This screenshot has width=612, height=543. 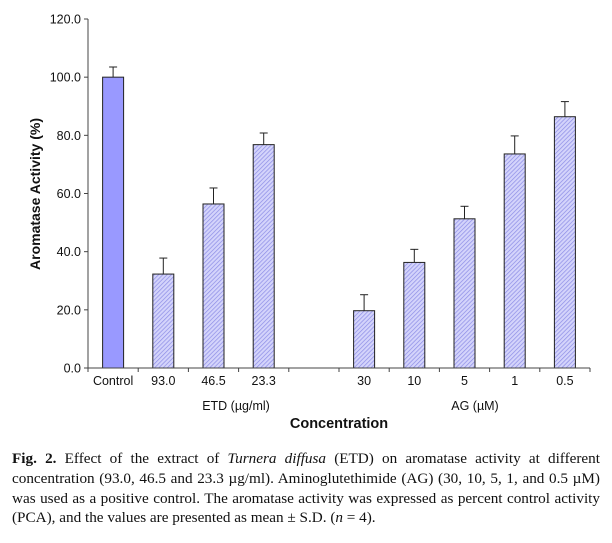 What do you see at coordinates (65, 78) in the screenshot?
I see `y-tick-label: 100.0` at bounding box center [65, 78].